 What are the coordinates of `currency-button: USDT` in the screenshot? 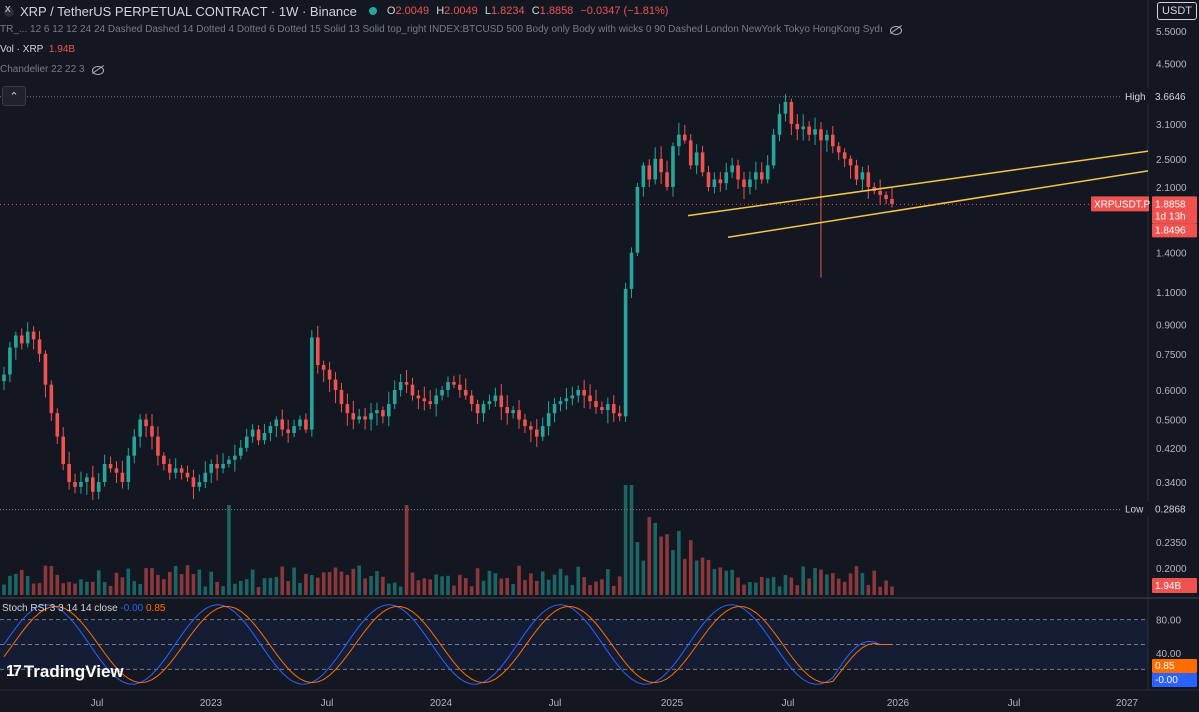 It's located at (1177, 11).